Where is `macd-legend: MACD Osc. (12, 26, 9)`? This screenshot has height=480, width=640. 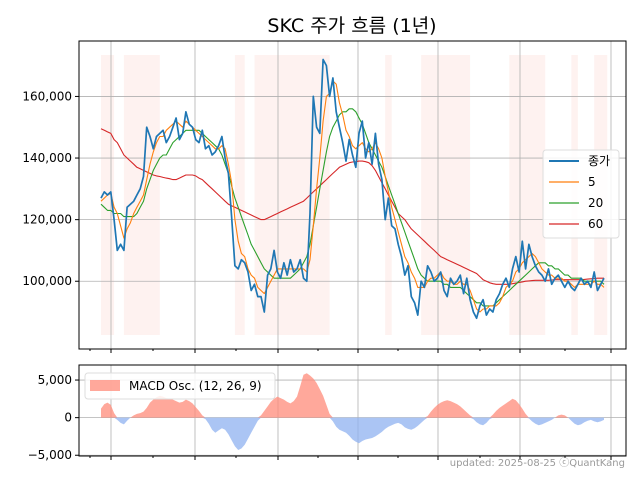
macd-legend: MACD Osc. (12, 26, 9) is located at coordinates (180, 386).